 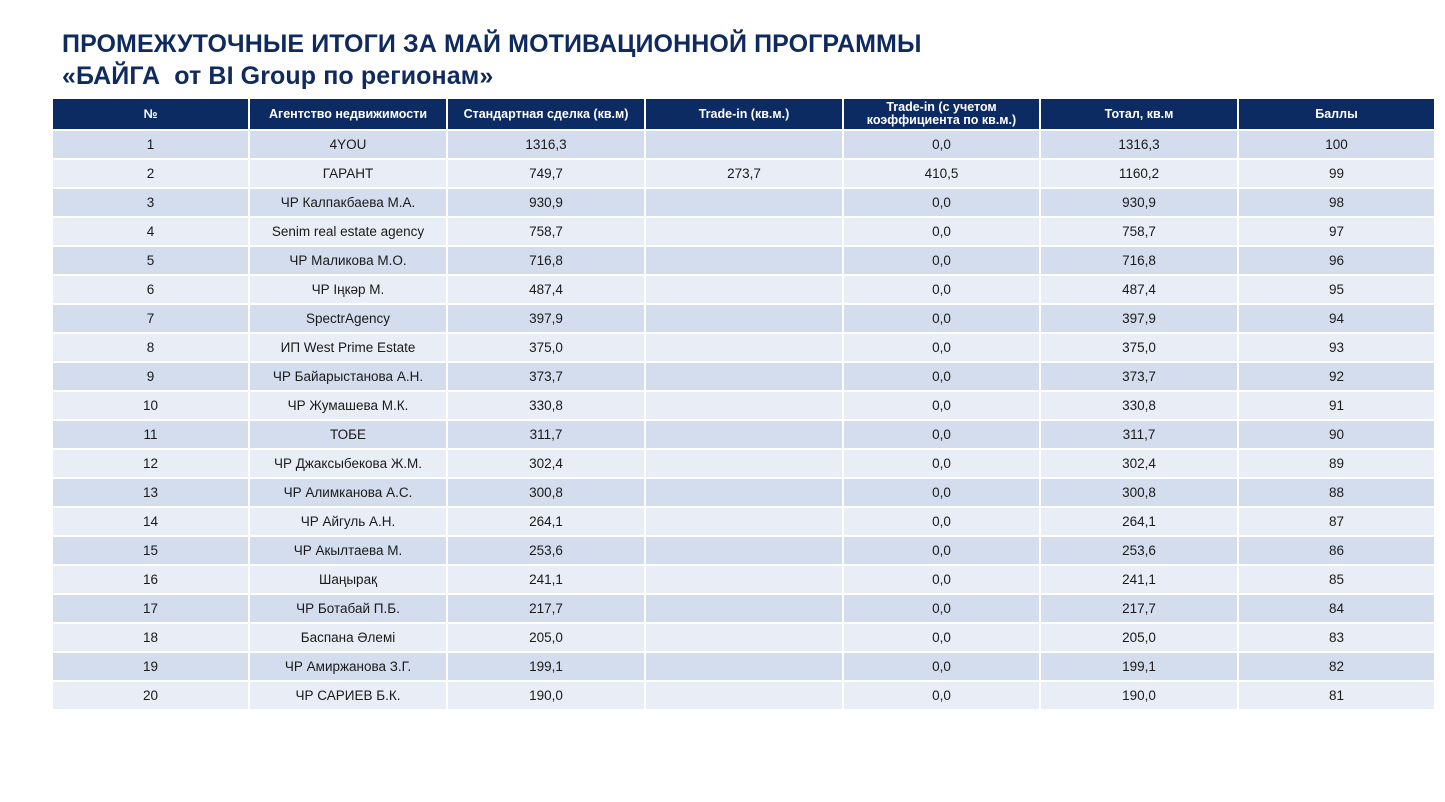 What do you see at coordinates (1336, 173) in the screenshot?
I see `cell-points: 99` at bounding box center [1336, 173].